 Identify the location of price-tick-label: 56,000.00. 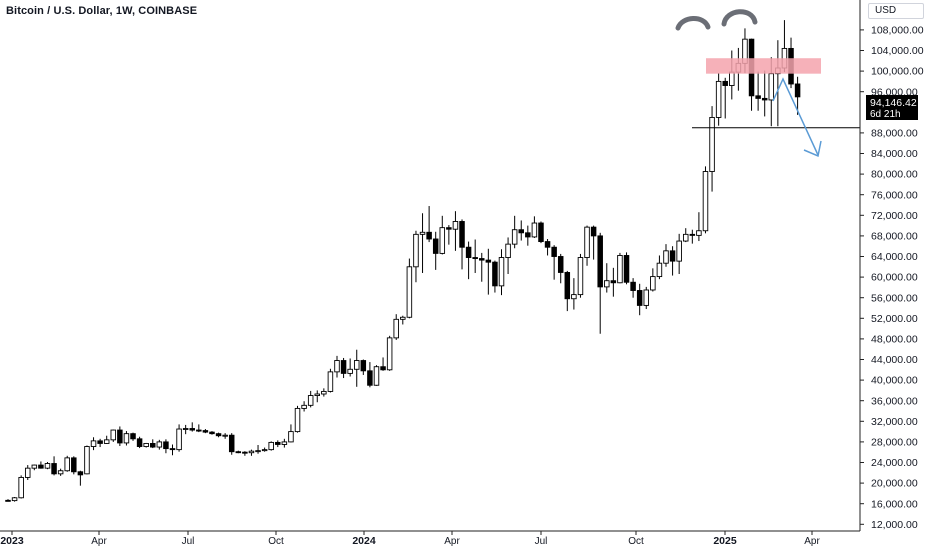
(894, 298).